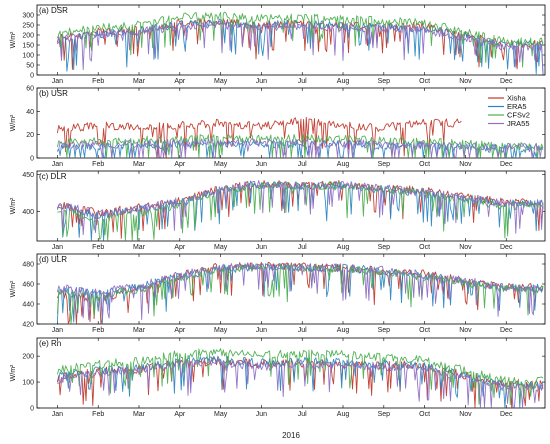 The height and width of the screenshot is (444, 550). Describe the element at coordinates (53, 176) in the screenshot. I see `panel-title: (c) DLR` at that location.